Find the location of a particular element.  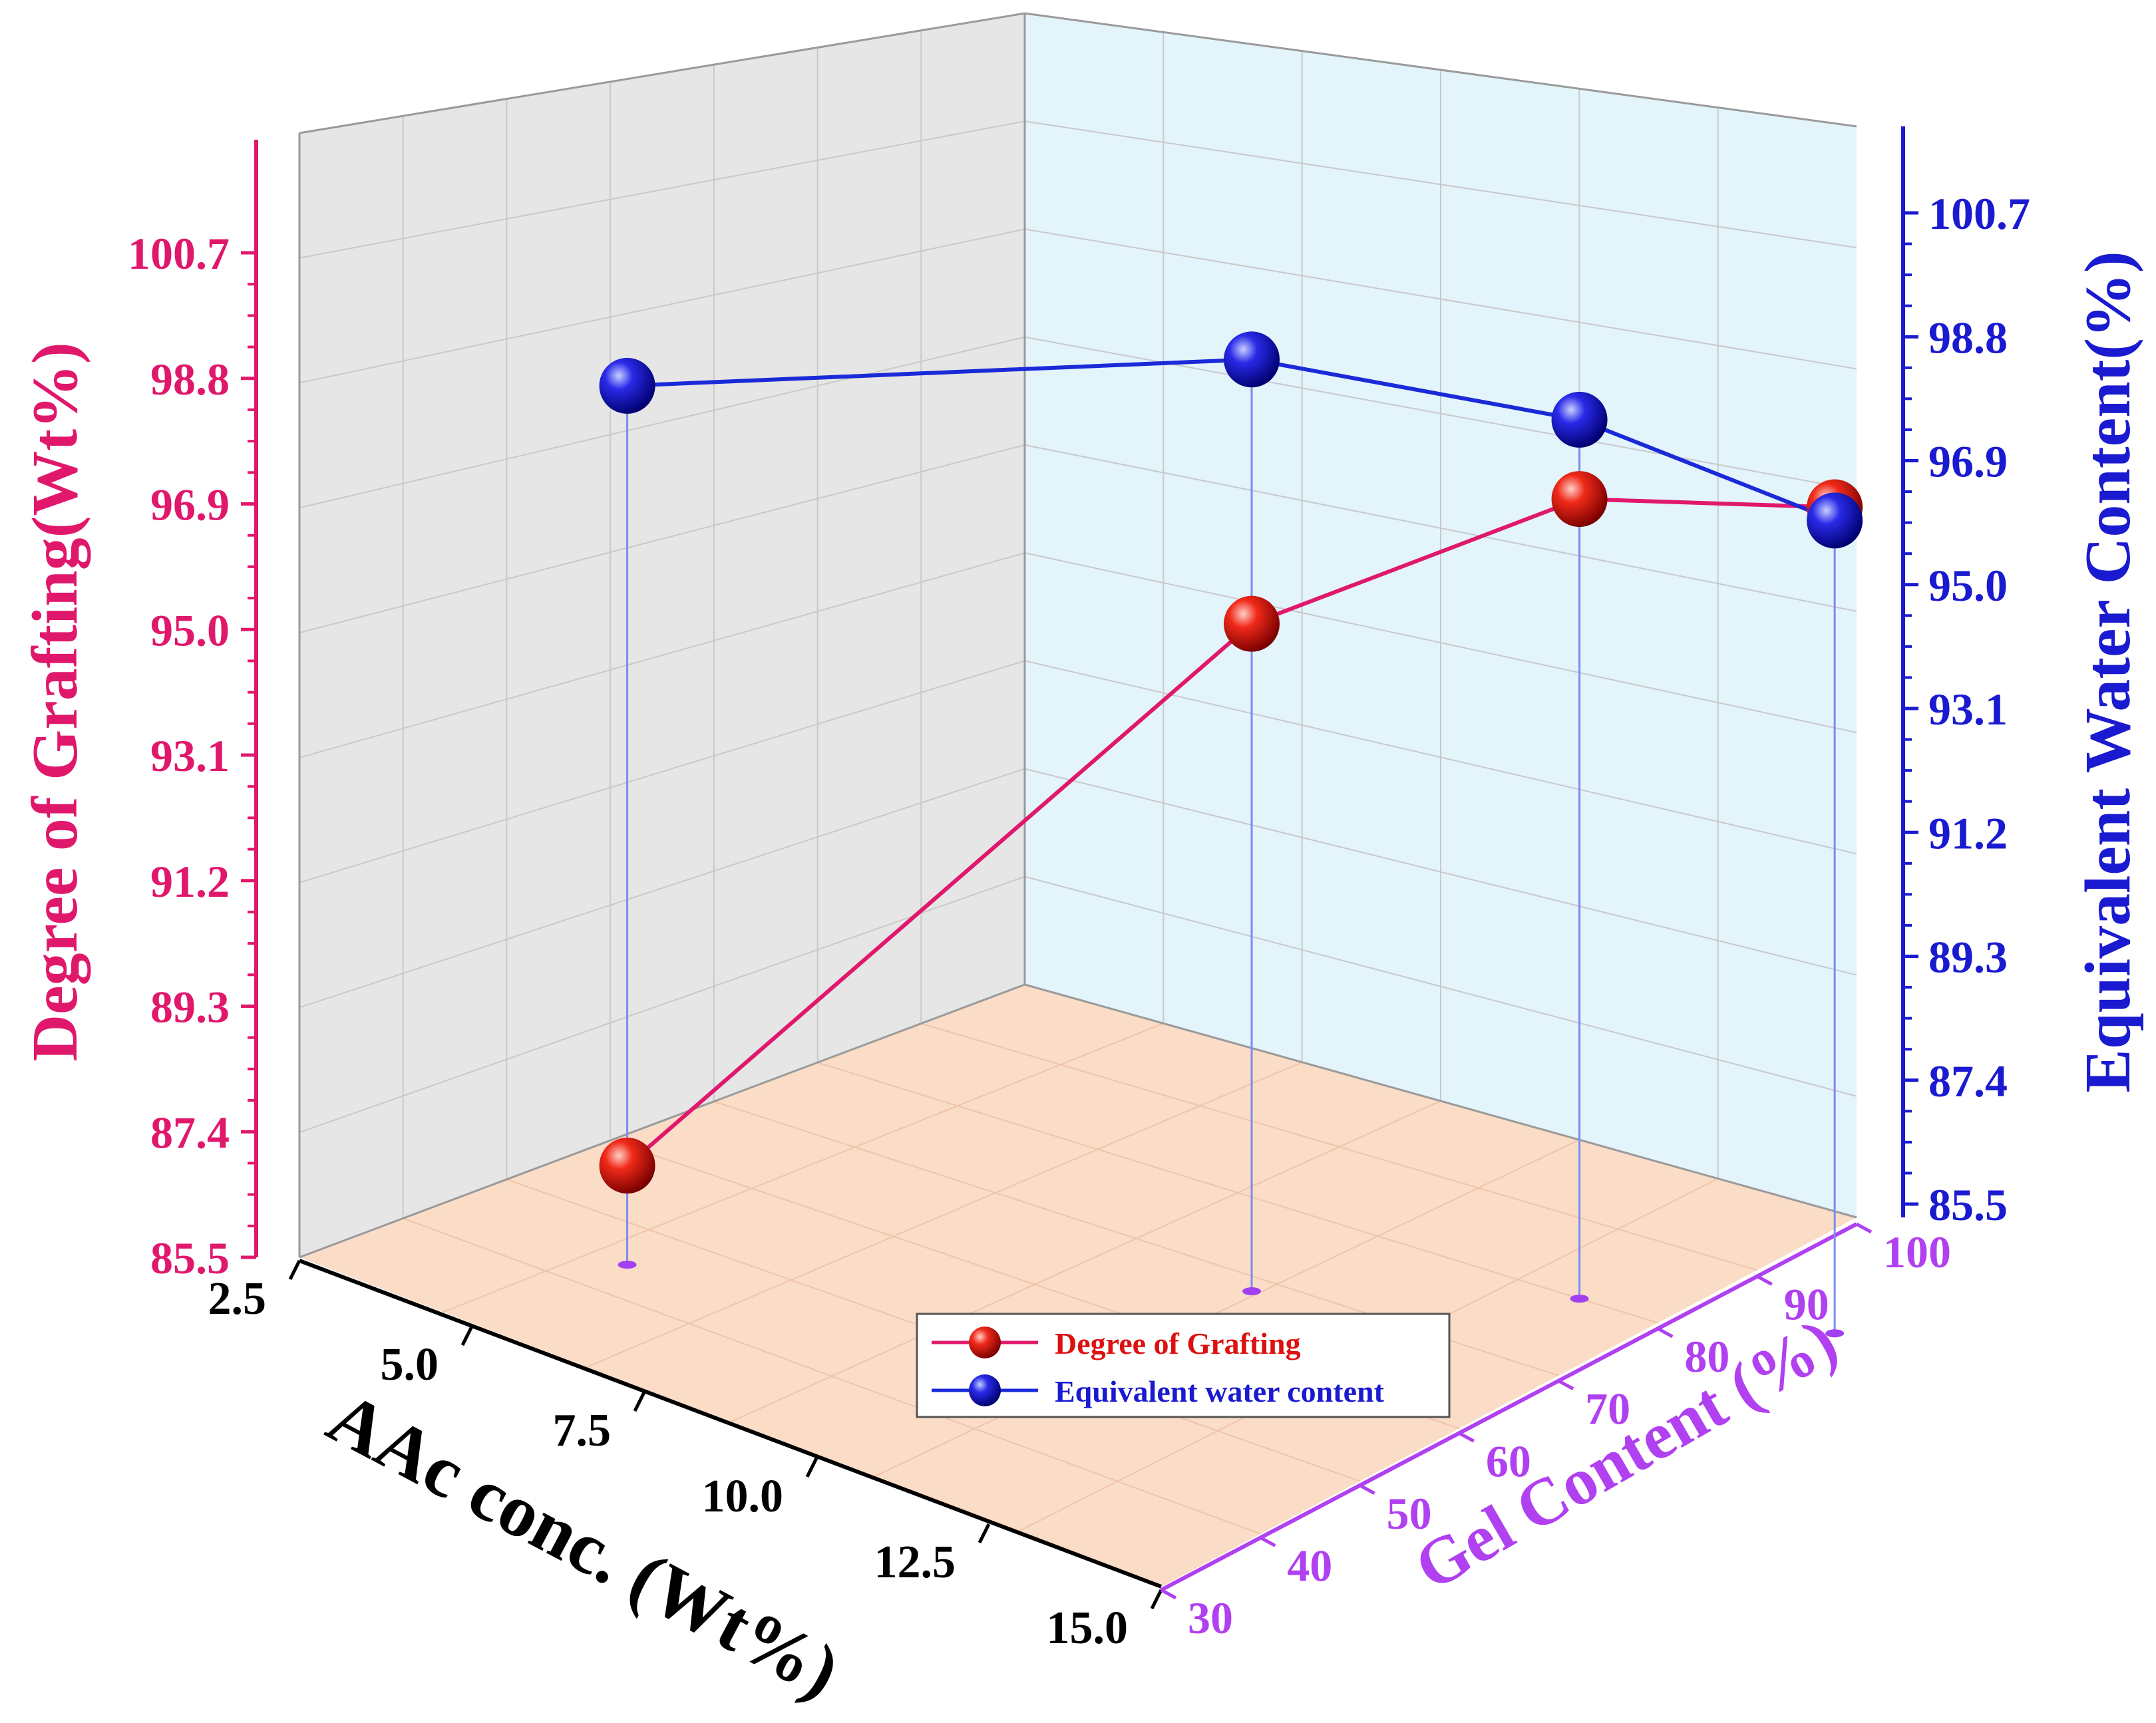

right-y-tick-label: 89.3 is located at coordinates (1968, 957).